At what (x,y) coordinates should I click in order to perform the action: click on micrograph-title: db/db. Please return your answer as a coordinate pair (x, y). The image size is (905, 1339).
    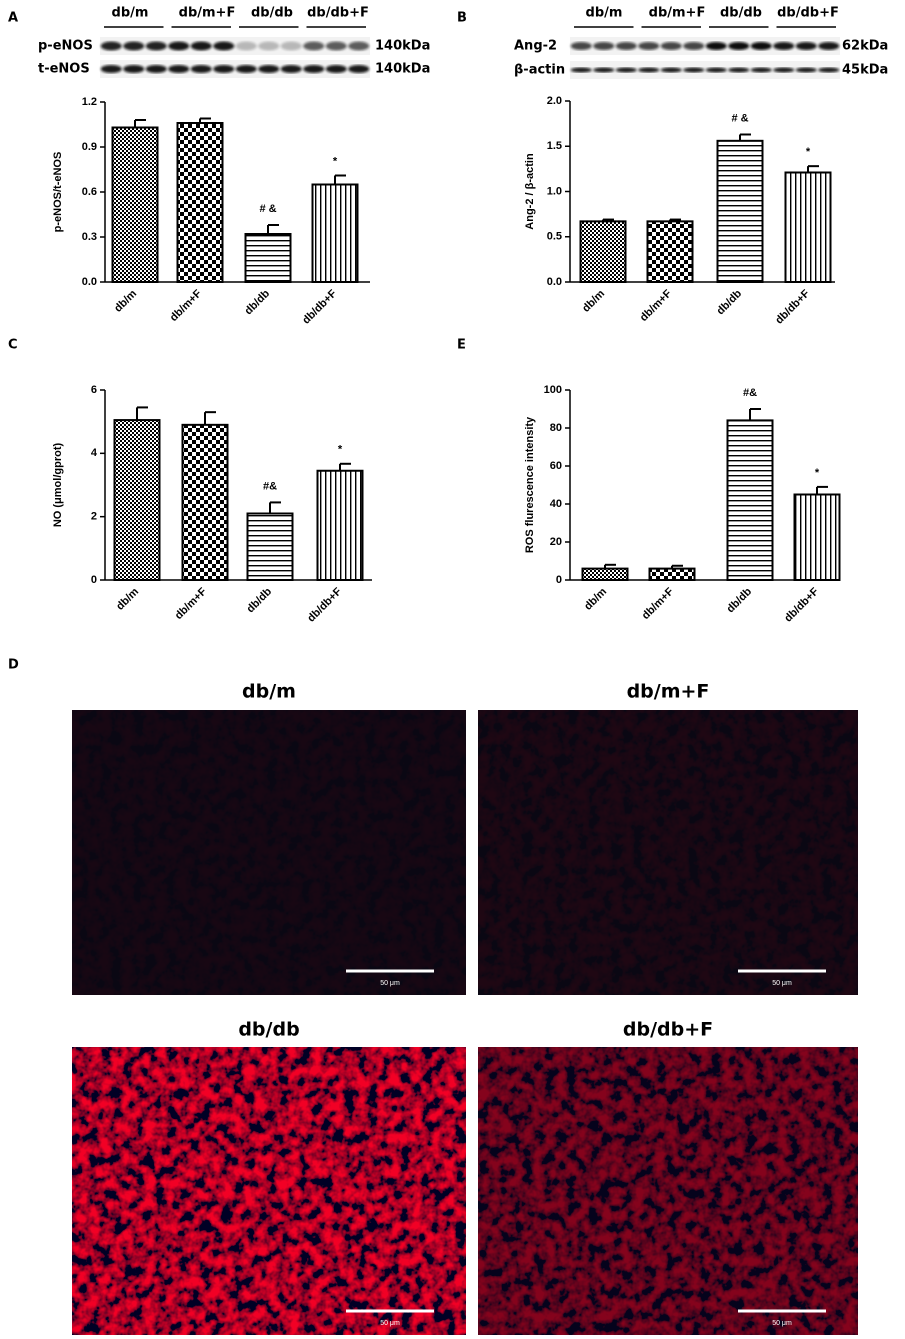
    Looking at the image, I should click on (268, 1030).